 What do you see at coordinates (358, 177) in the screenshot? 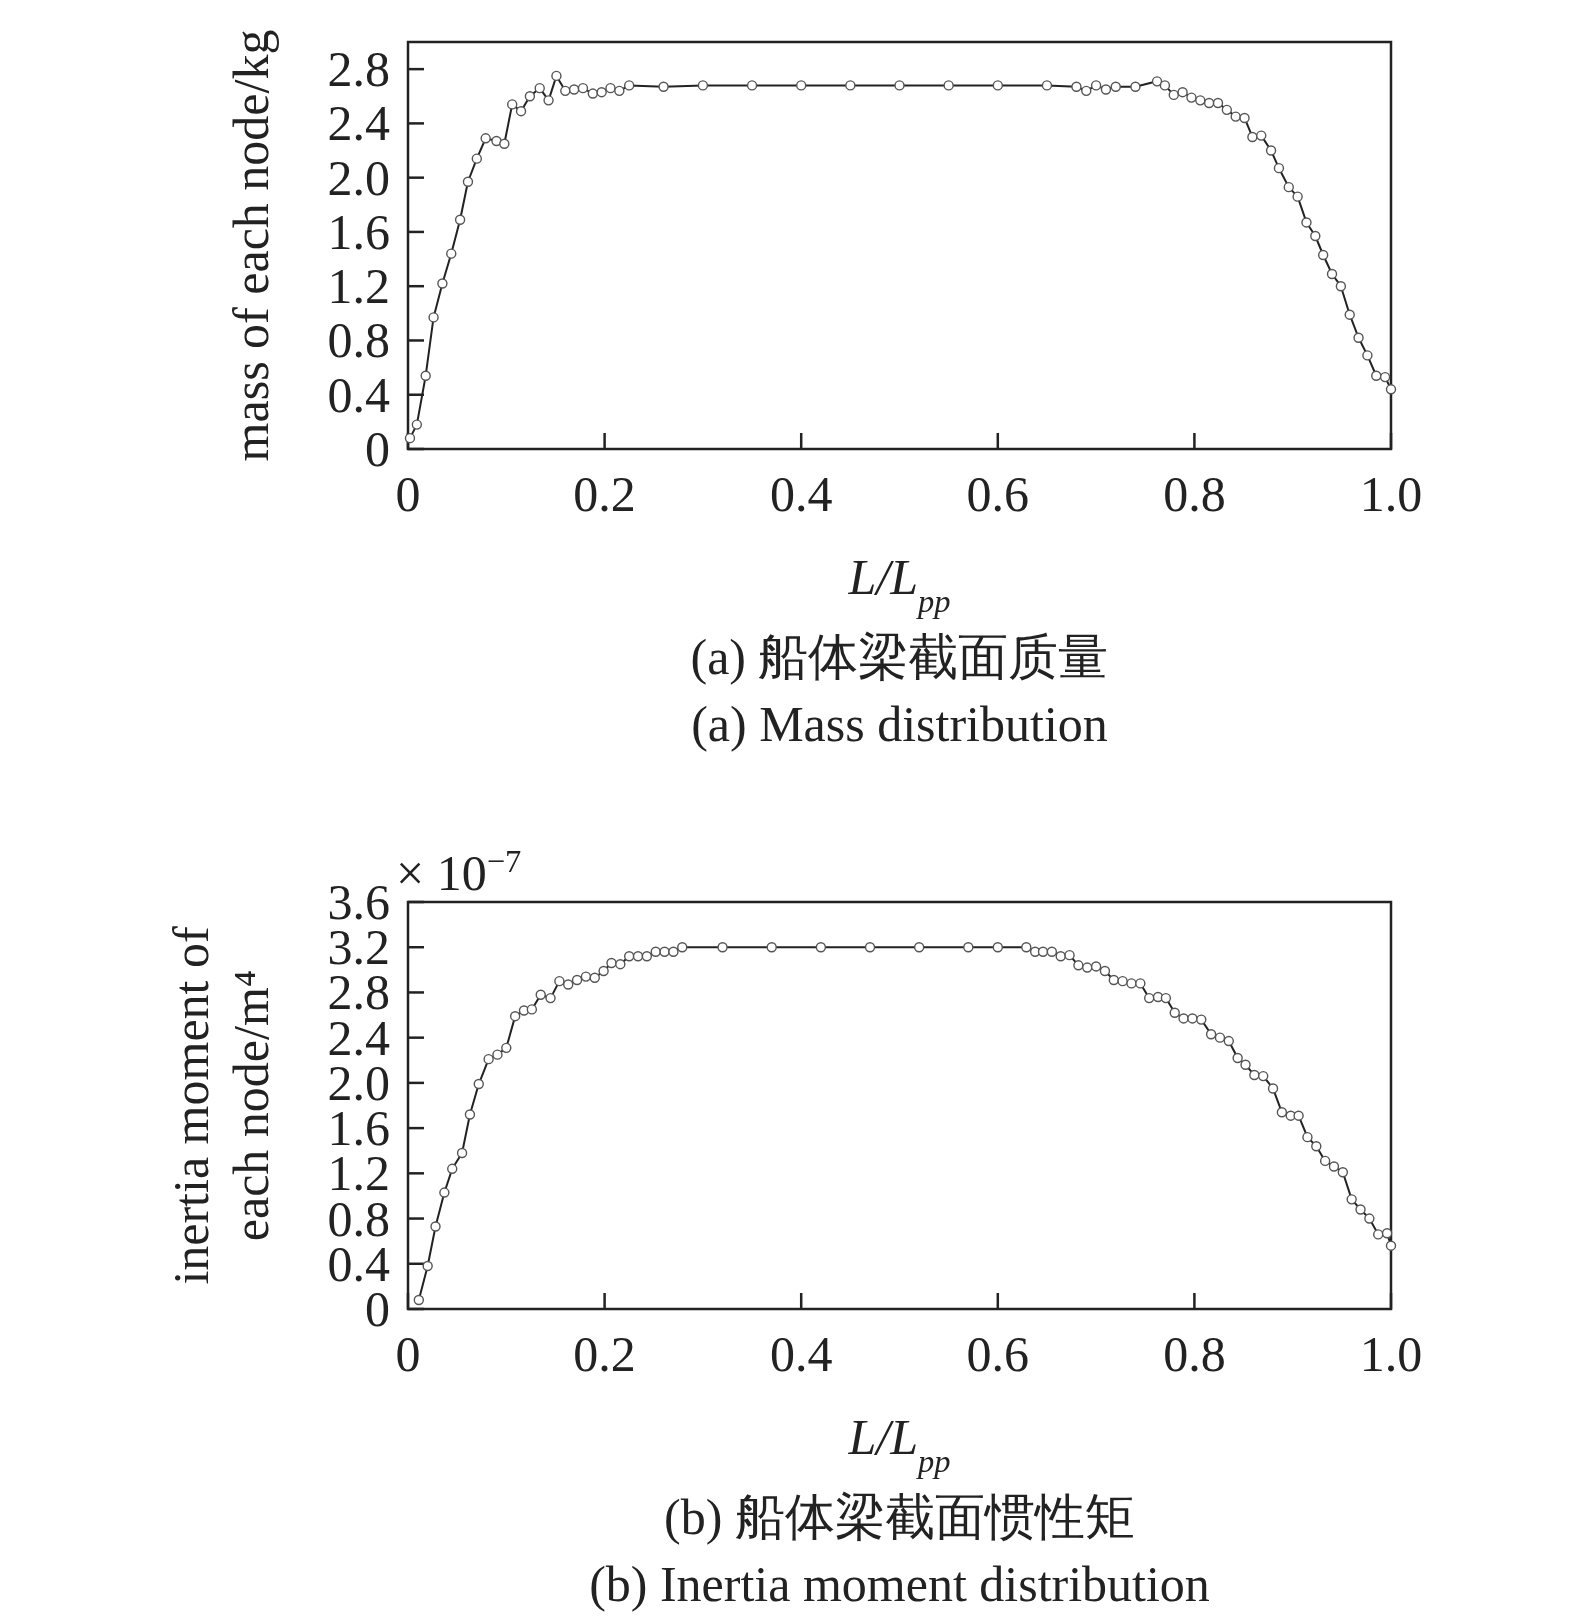
I see `y-tick-label: 2.0` at bounding box center [358, 177].